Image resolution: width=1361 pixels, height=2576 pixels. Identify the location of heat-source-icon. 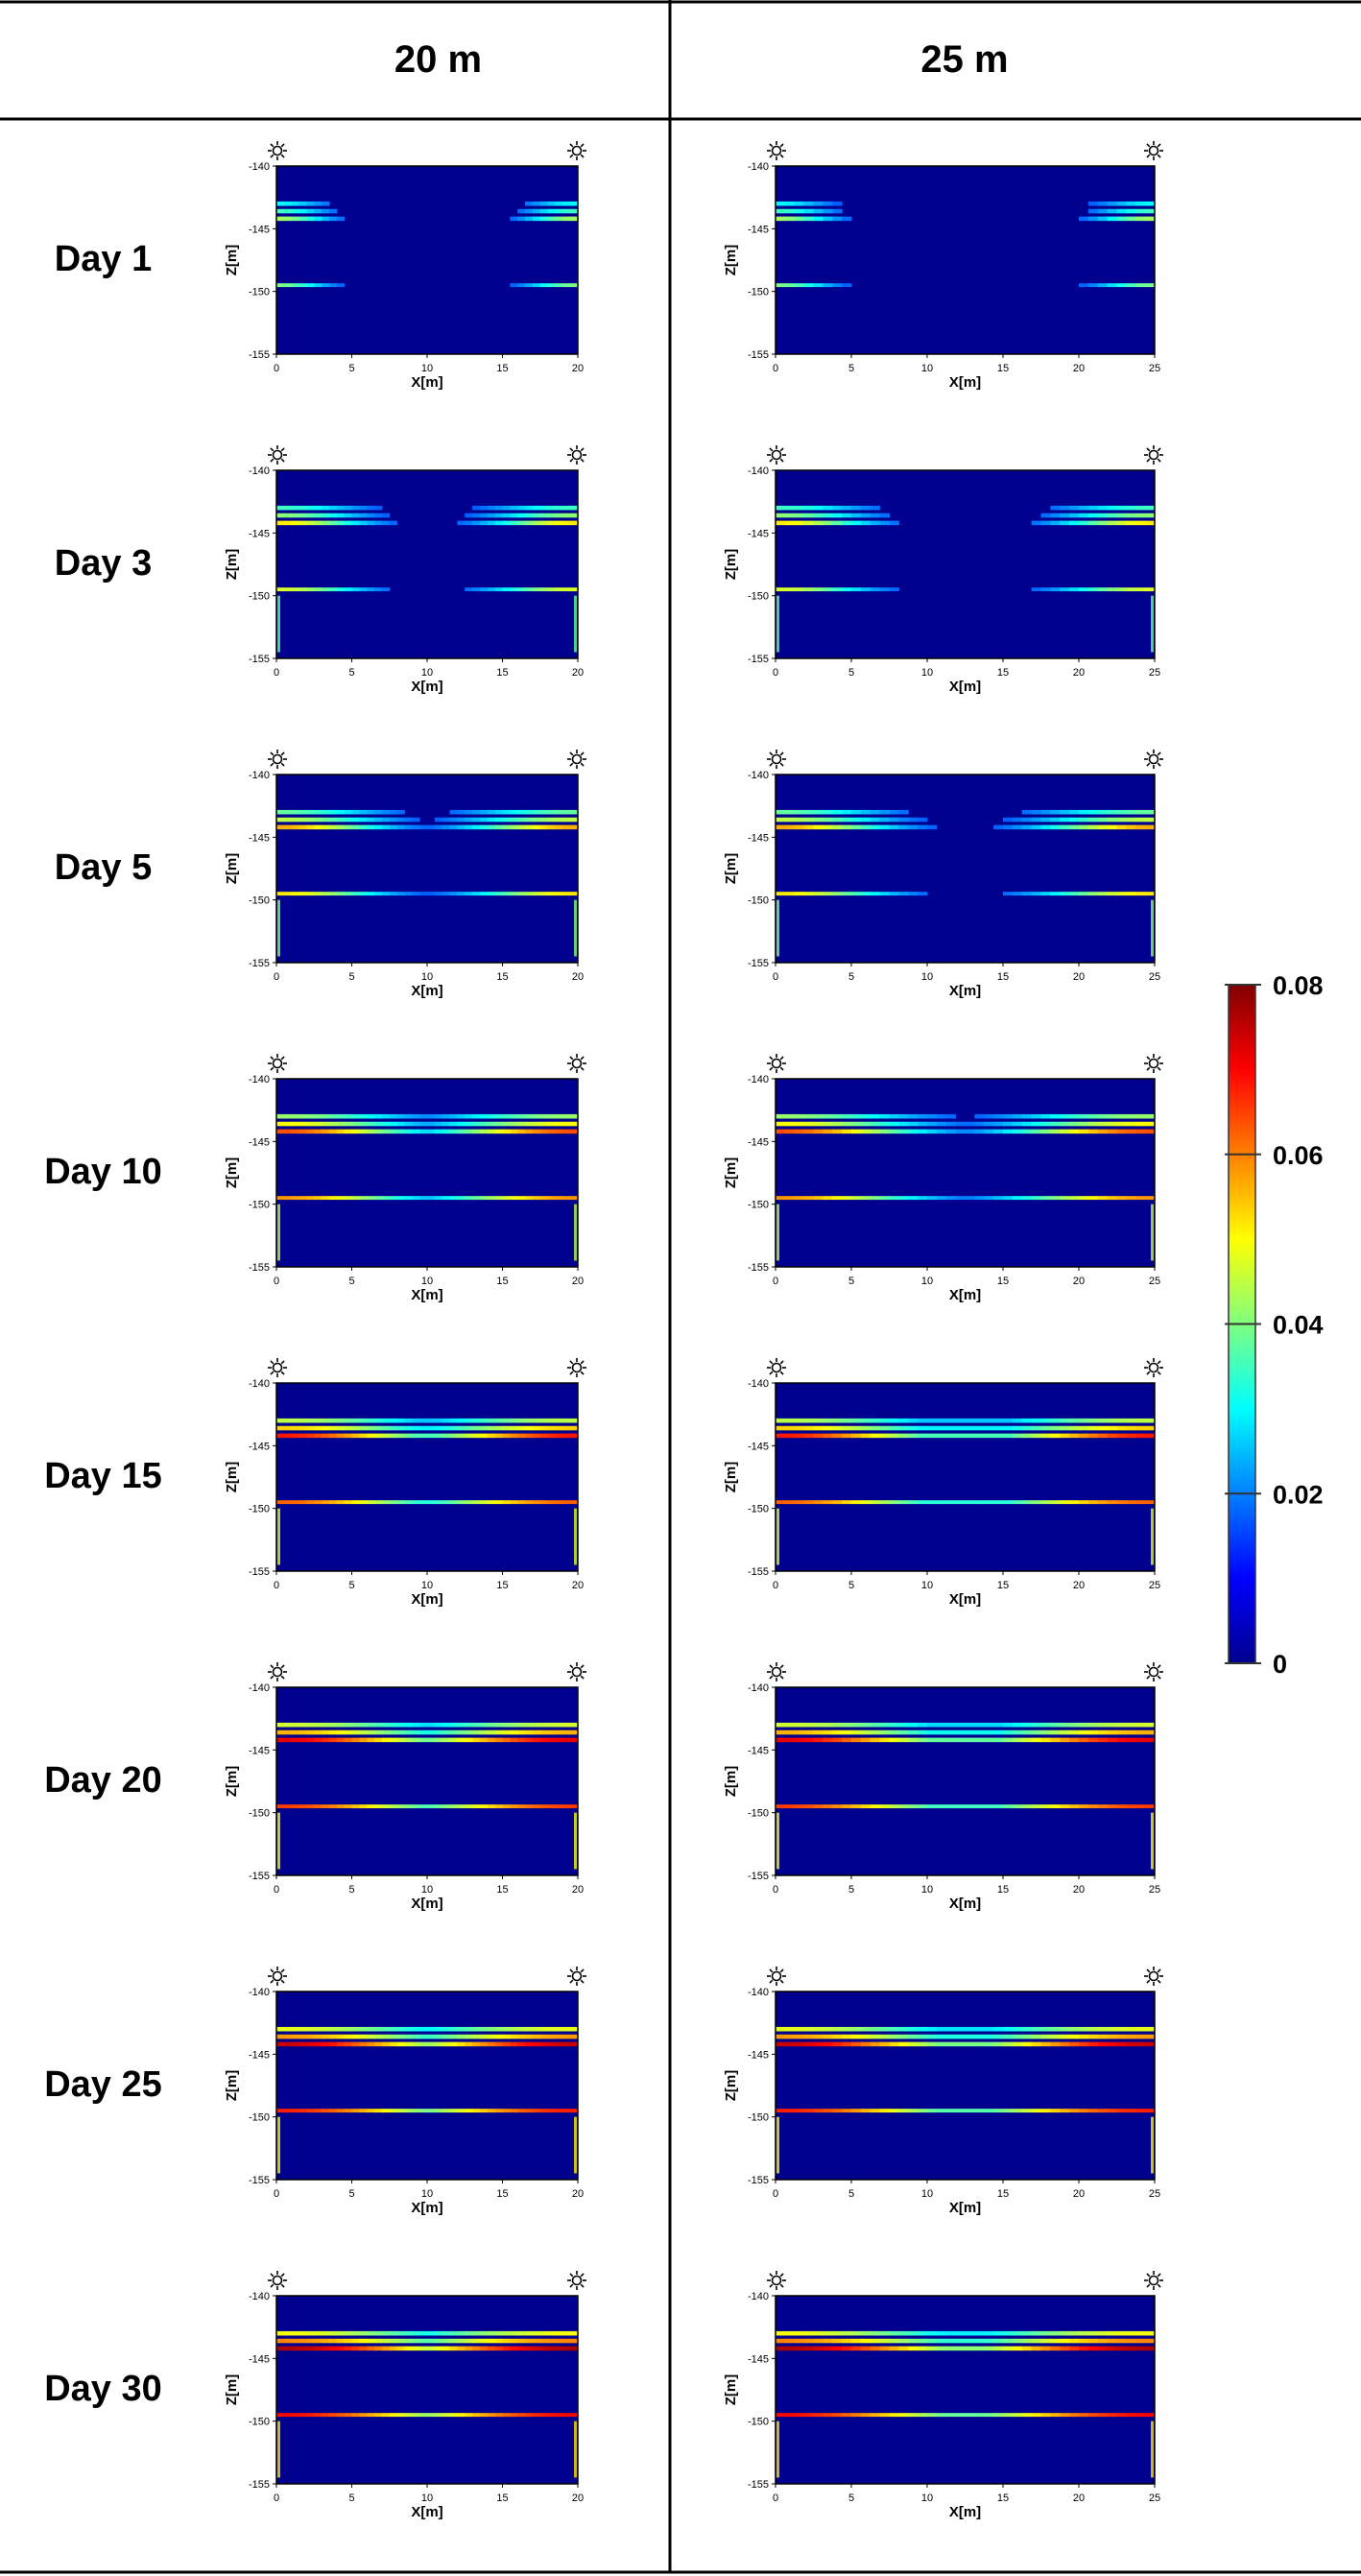
(776, 150).